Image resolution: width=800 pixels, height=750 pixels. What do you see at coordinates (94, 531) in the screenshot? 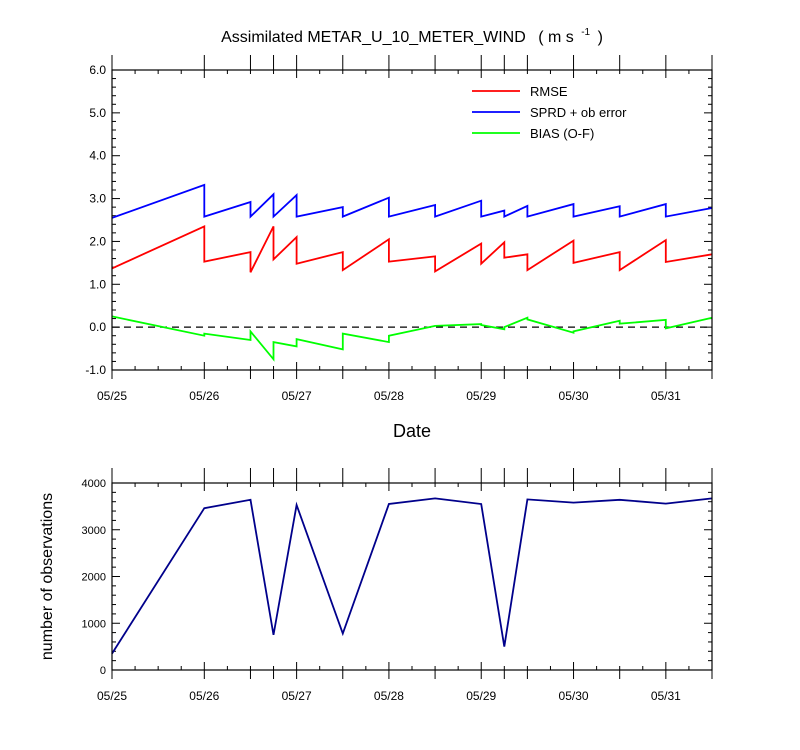
I see `y-tick-label: 3000` at bounding box center [94, 531].